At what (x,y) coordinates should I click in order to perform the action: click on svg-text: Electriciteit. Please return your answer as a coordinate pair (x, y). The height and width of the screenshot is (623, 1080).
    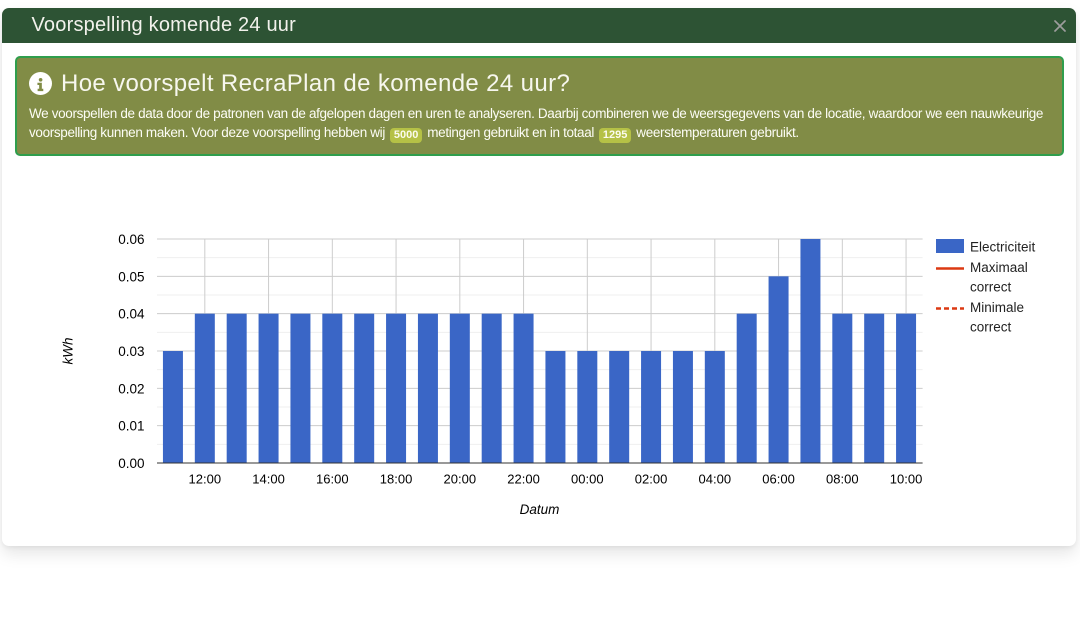
    Looking at the image, I should click on (1003, 247).